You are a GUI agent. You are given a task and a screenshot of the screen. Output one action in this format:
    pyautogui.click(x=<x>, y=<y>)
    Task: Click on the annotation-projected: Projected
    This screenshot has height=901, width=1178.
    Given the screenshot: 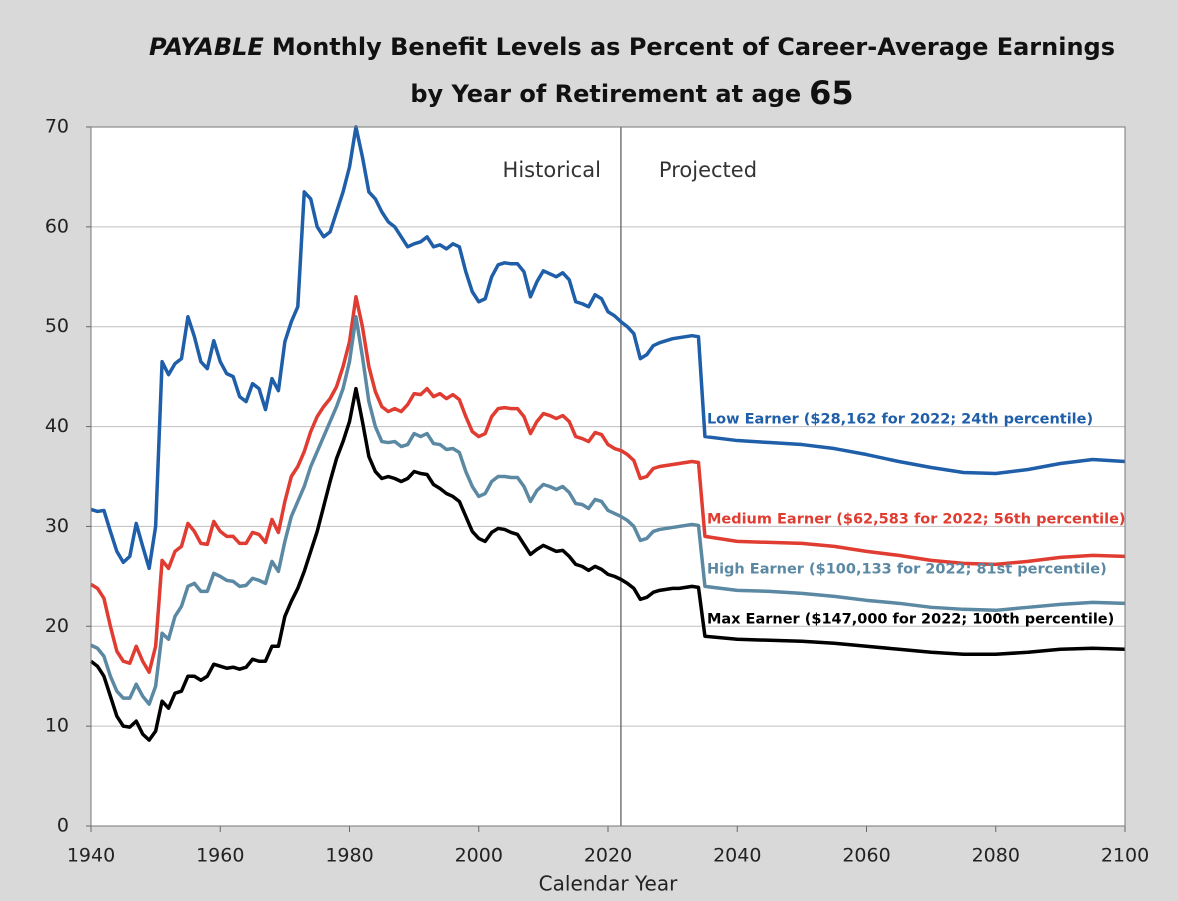 What is the action you would take?
    pyautogui.click(x=708, y=170)
    